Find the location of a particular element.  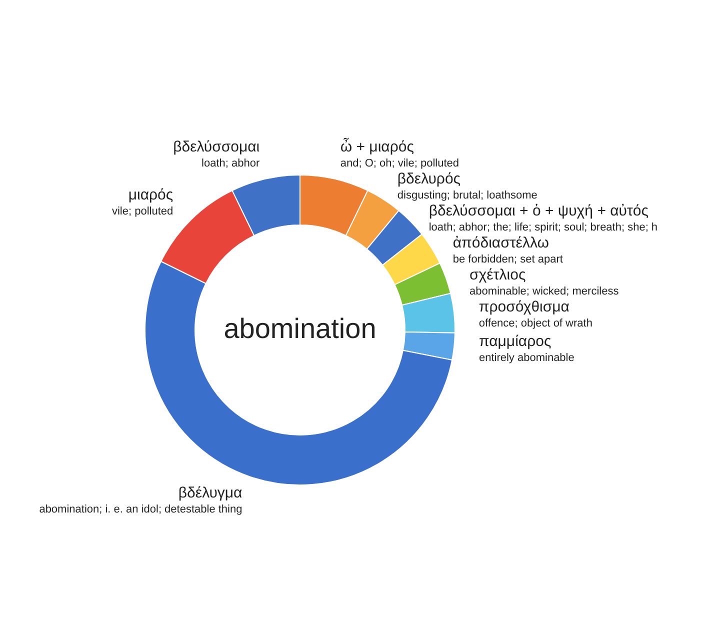

text: entirely abominable is located at coordinates (526, 358).